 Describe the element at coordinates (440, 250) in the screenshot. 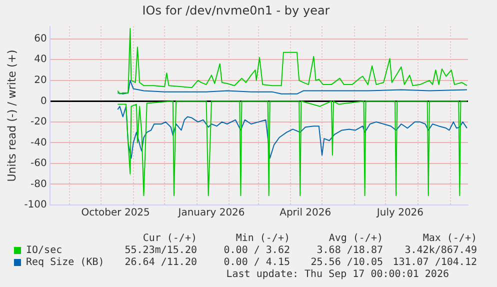

I see `text: 3.42k/867.49` at that location.